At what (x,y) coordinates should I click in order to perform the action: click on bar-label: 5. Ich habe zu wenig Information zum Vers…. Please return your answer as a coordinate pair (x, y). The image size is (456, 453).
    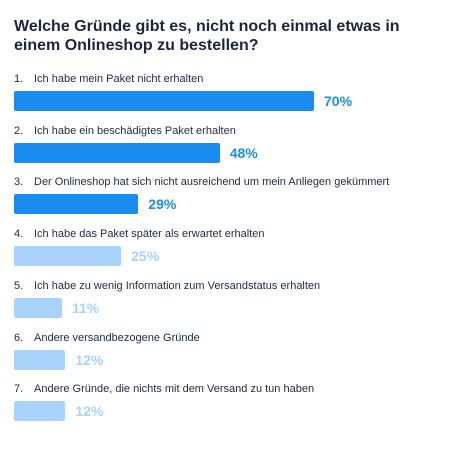
    Looking at the image, I should click on (167, 286).